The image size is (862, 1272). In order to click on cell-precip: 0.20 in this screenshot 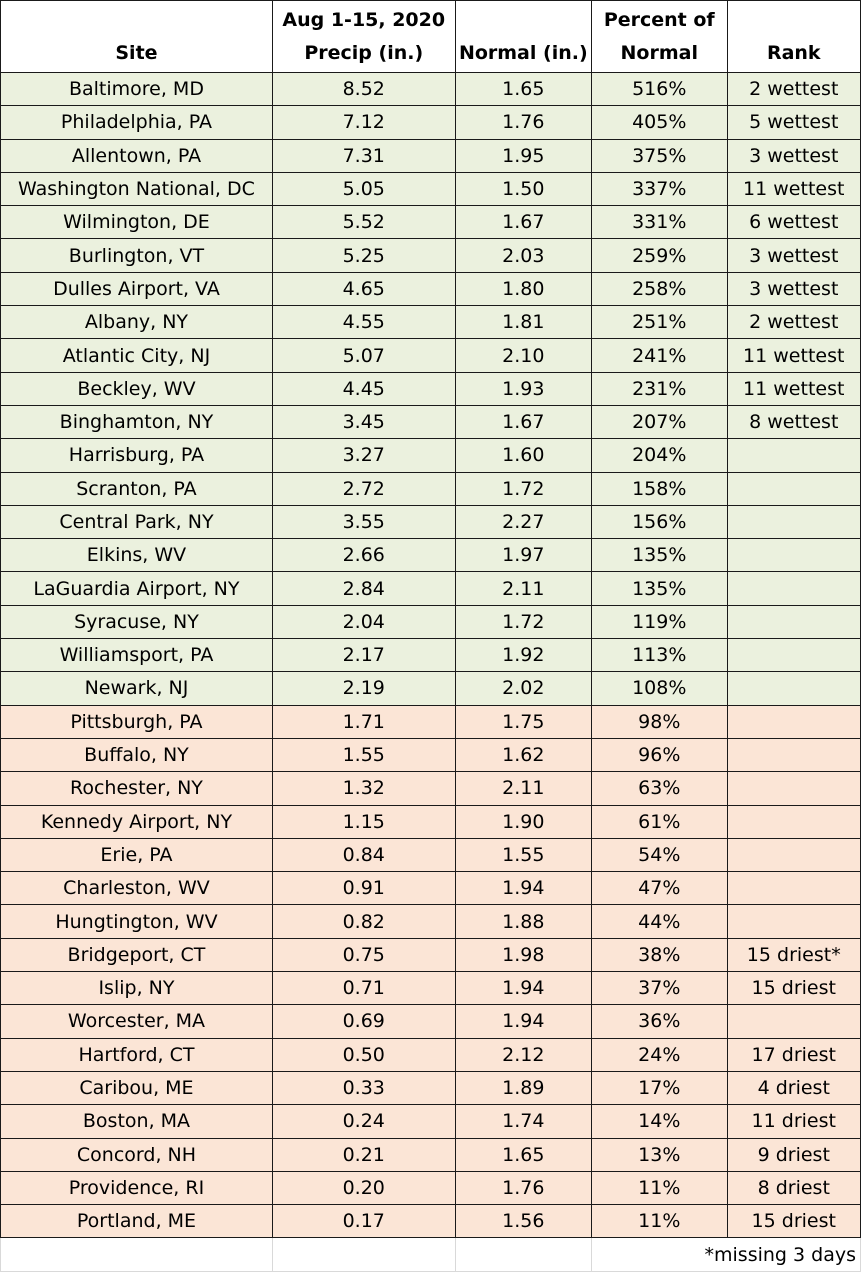, I will do `click(363, 1188)`.